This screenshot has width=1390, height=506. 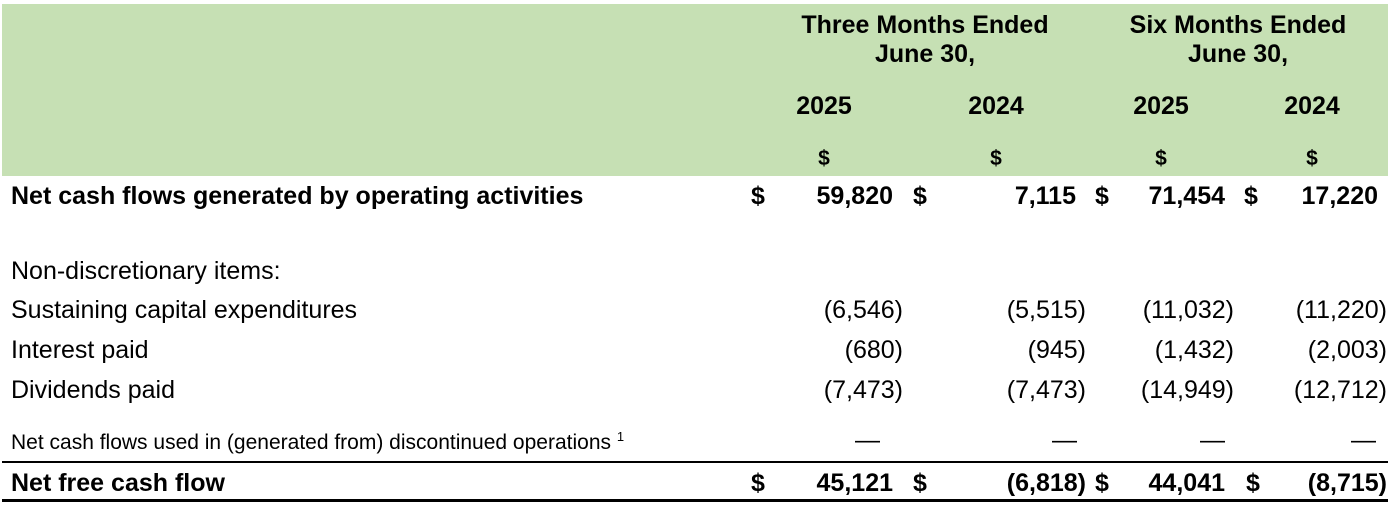 I want to click on operating-value: 7,115, so click(x=1045, y=196).